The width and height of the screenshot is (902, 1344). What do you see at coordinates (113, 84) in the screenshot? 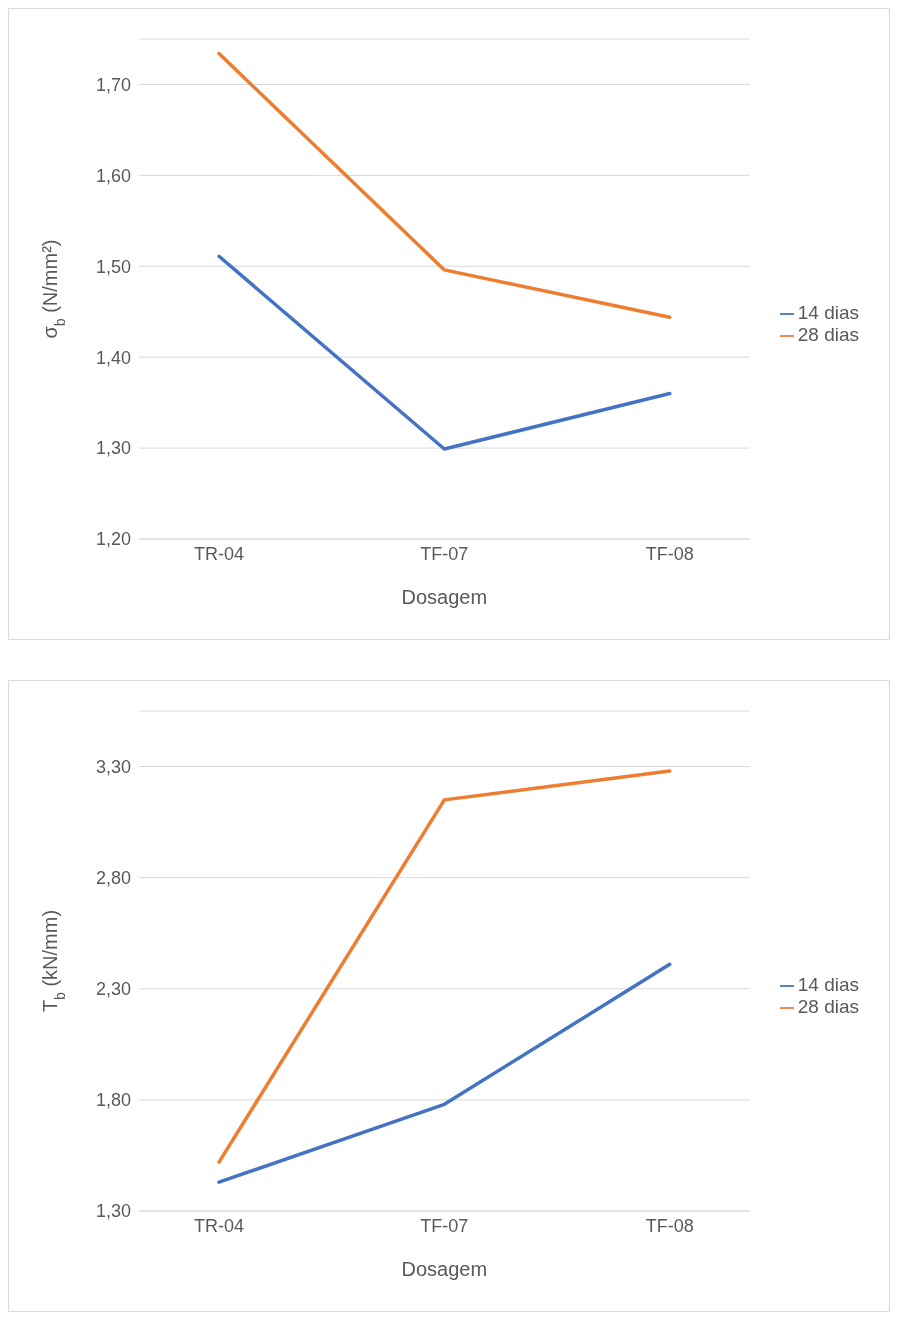
I see `y-tick-label: 1,70` at bounding box center [113, 84].